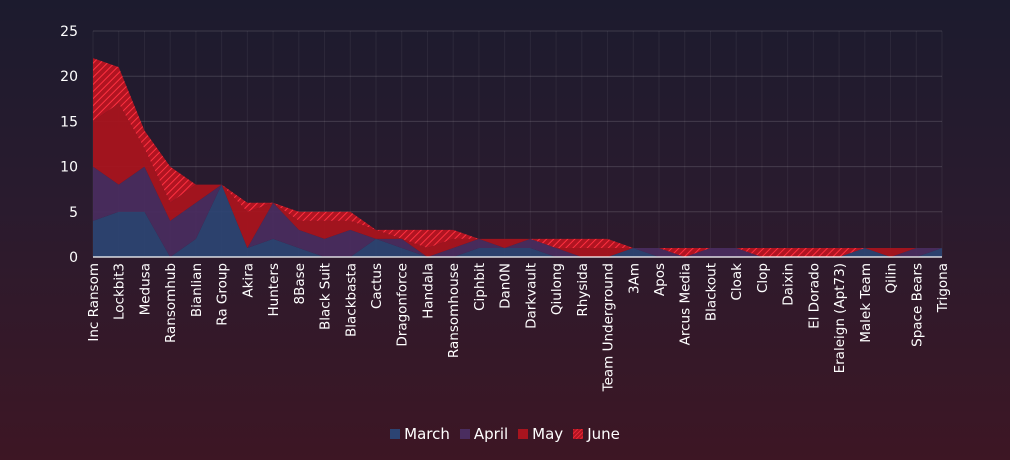 The image size is (1010, 460). What do you see at coordinates (395, 434) in the screenshot?
I see `legend-swatch-march` at bounding box center [395, 434].